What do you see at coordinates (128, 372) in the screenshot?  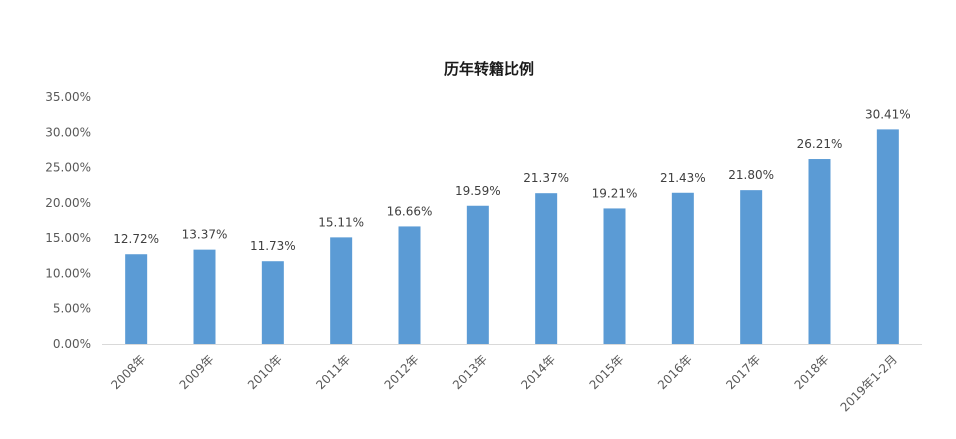 I see `x-tick-label: 2008年` at bounding box center [128, 372].